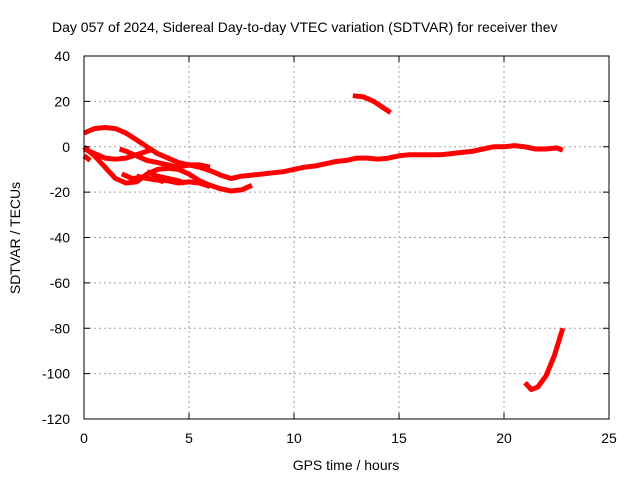  Describe the element at coordinates (323, 153) in the screenshot. I see `series-line-s1` at that location.